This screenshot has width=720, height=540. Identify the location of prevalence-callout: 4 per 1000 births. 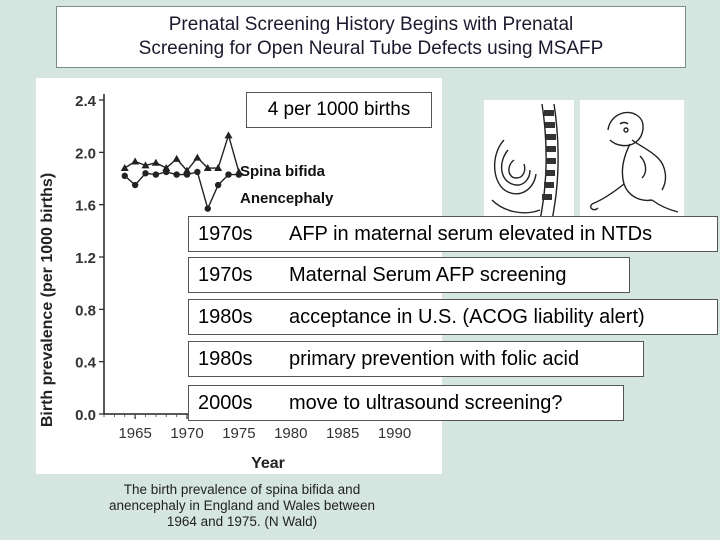
(339, 110).